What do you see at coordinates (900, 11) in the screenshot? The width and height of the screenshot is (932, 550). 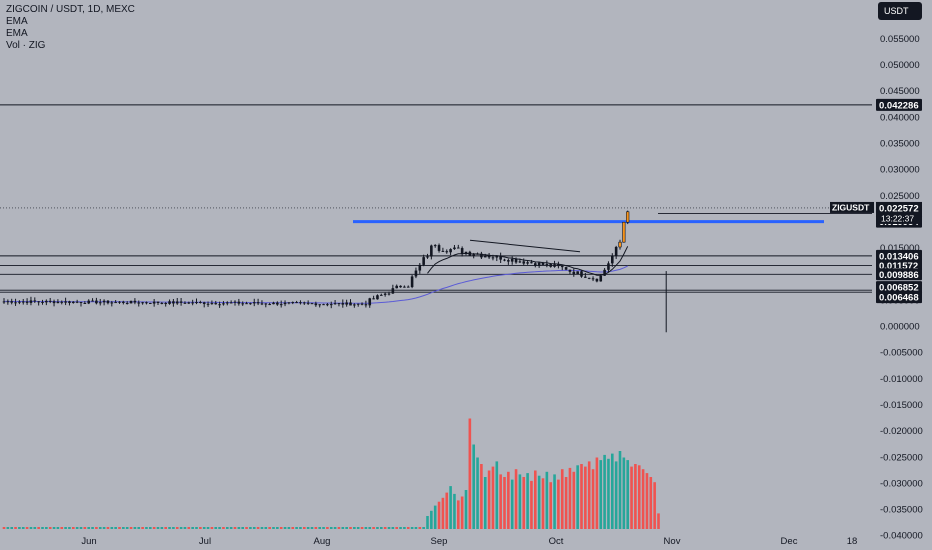 I see `currency-button: USDT` at bounding box center [900, 11].